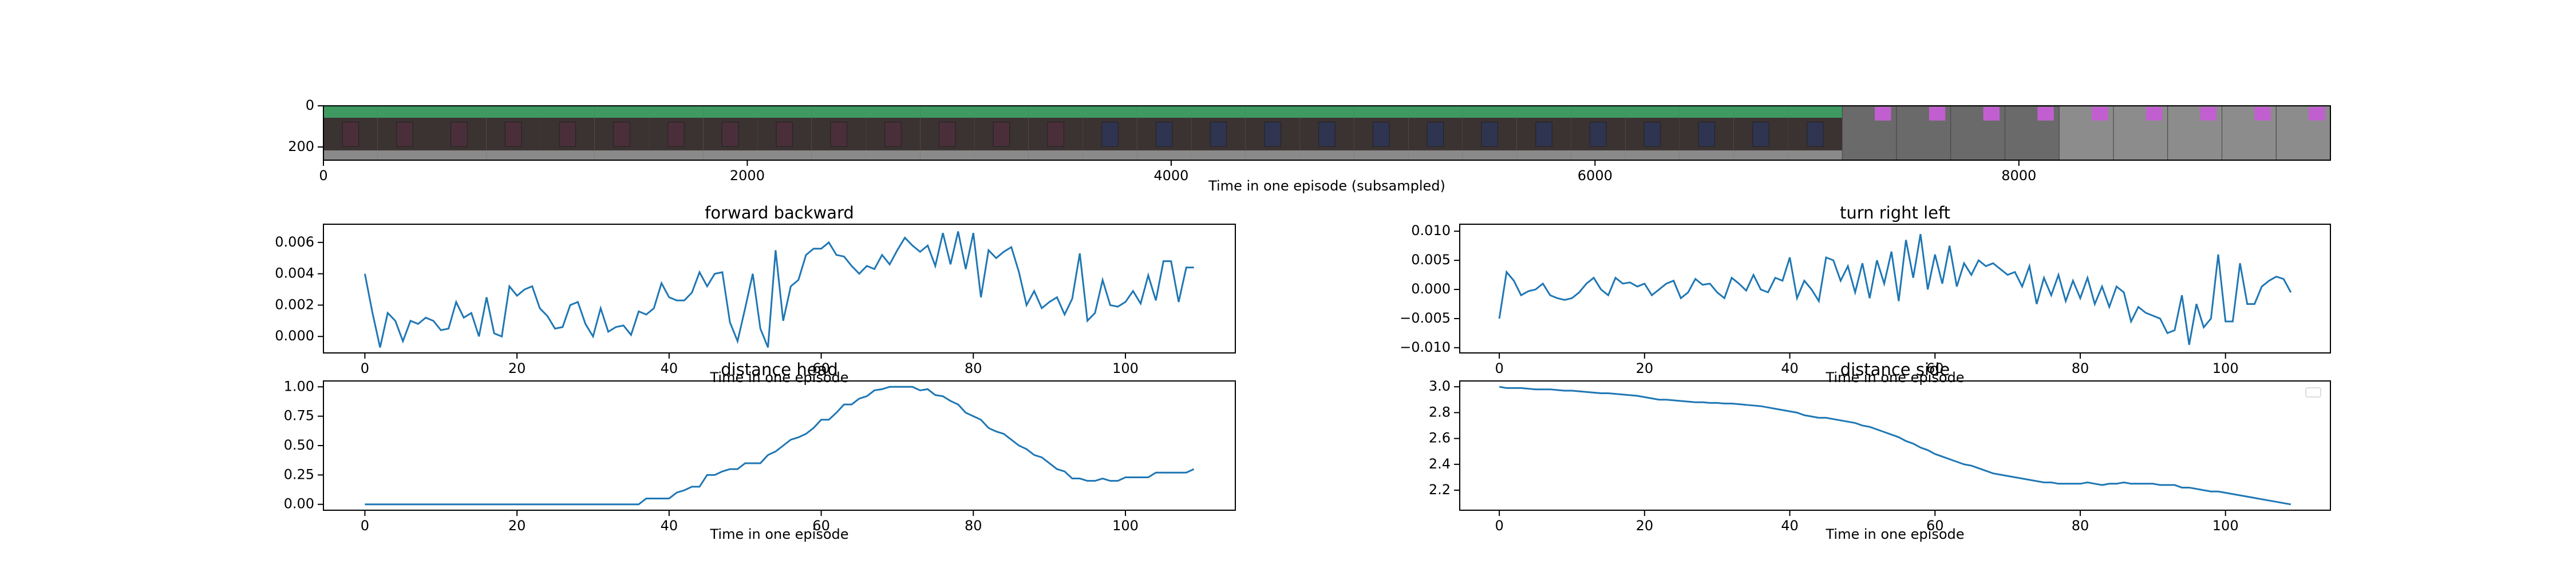 The height and width of the screenshot is (572, 2576). What do you see at coordinates (2018, 176) in the screenshot?
I see `x-tick-label: 8000` at bounding box center [2018, 176].